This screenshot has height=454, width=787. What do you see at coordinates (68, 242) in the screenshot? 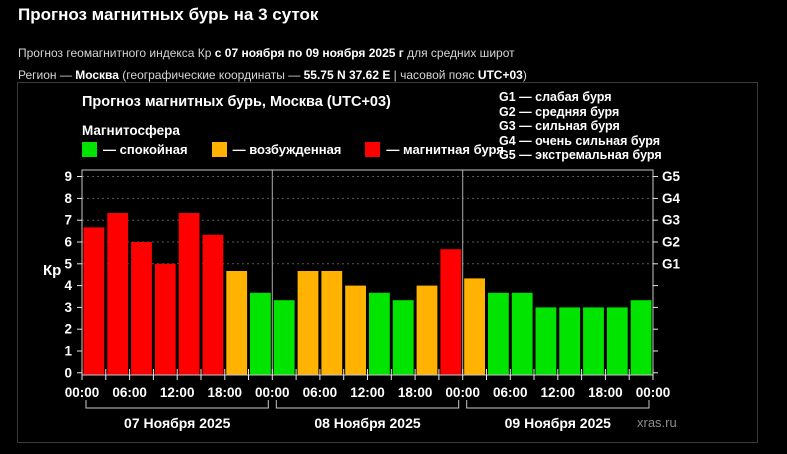
I see `y-axis-tick-label: 6` at bounding box center [68, 242].